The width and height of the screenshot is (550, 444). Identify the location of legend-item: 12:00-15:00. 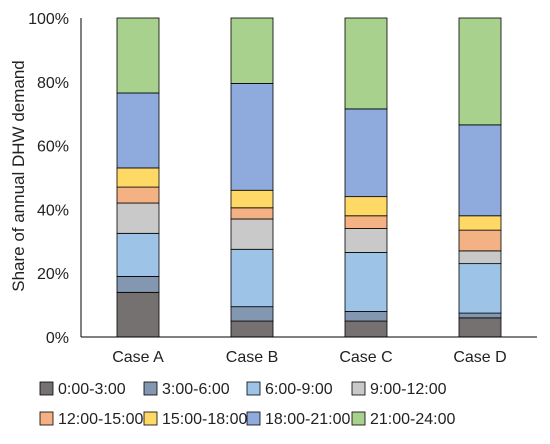
(91, 419).